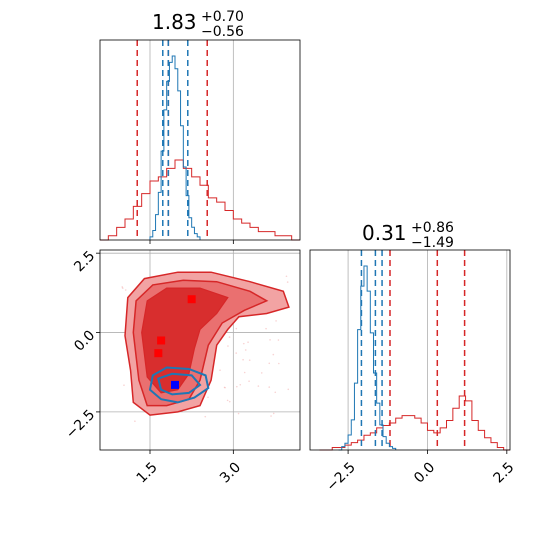  I want to click on contour-blue-inner, so click(179, 384).